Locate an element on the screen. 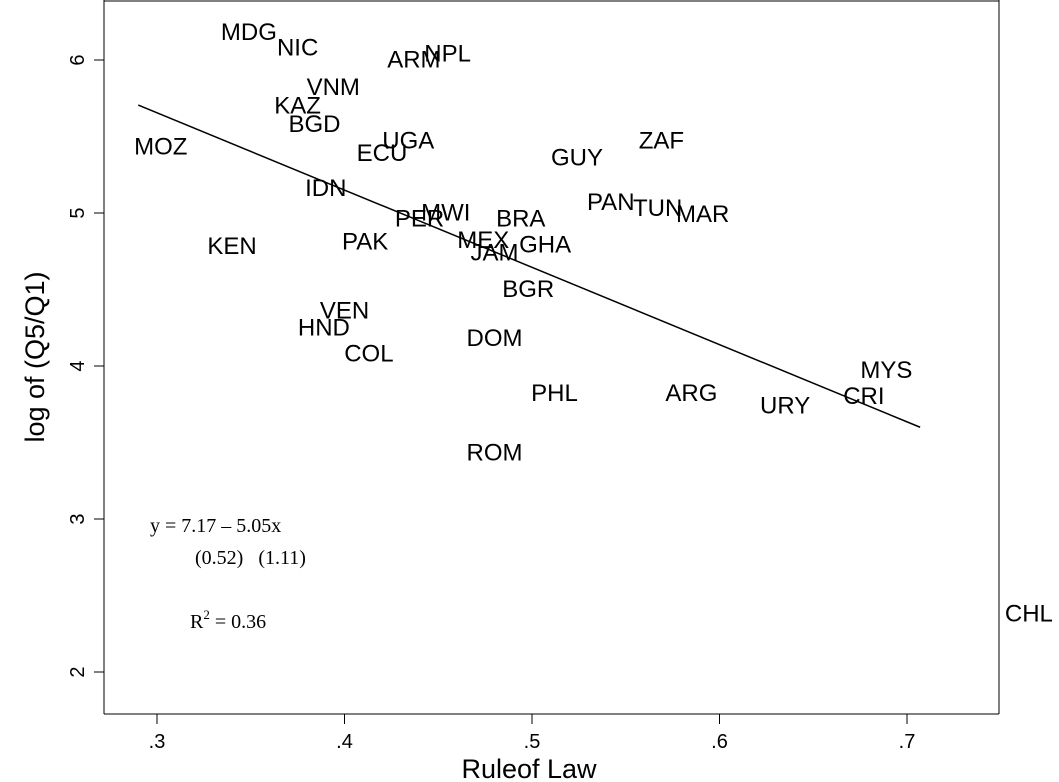 This screenshot has height=782, width=1059. x-tick-label: .6 is located at coordinates (719, 742).